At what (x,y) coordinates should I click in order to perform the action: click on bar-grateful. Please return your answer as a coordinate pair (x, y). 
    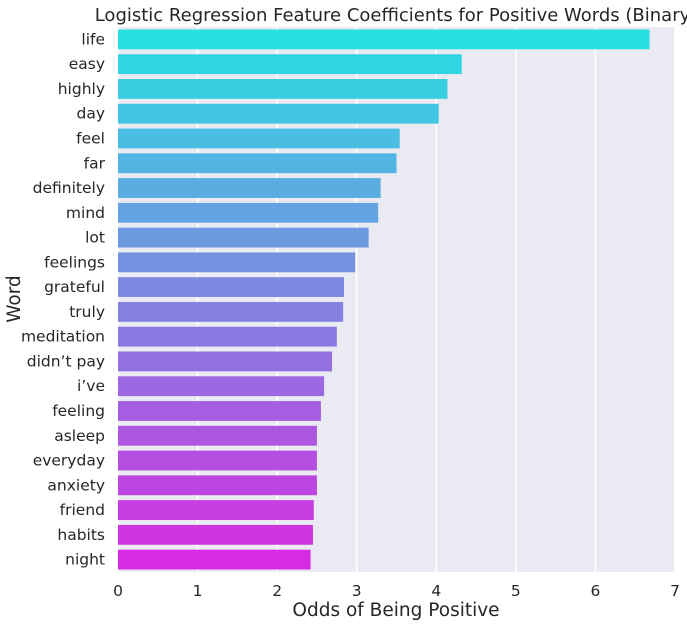
    Looking at the image, I should click on (231, 287).